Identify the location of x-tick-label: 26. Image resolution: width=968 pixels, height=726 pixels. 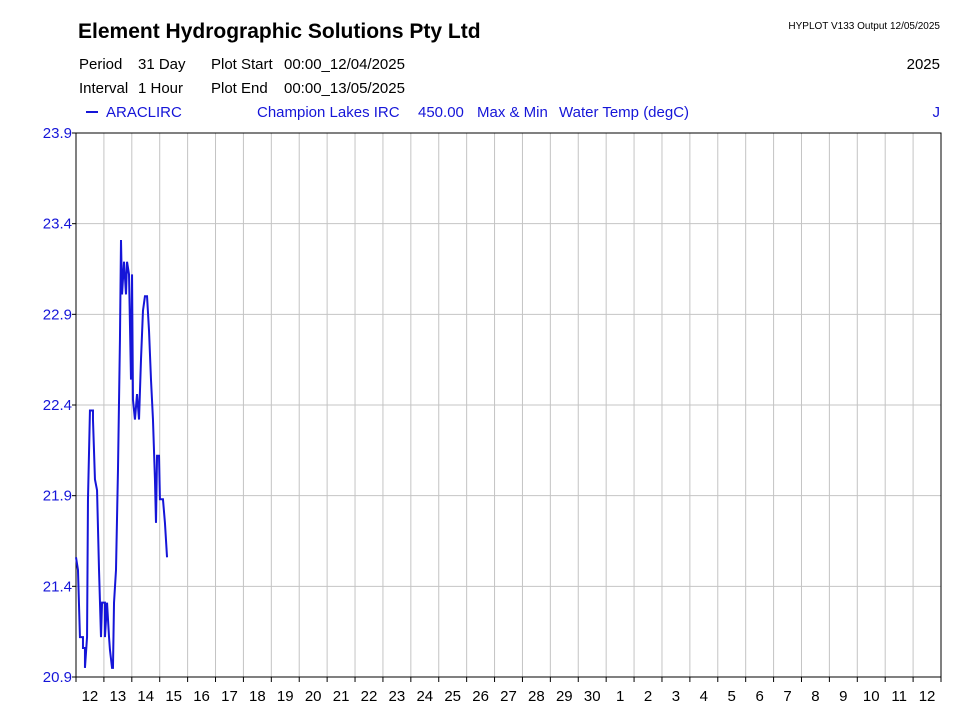
(480, 696).